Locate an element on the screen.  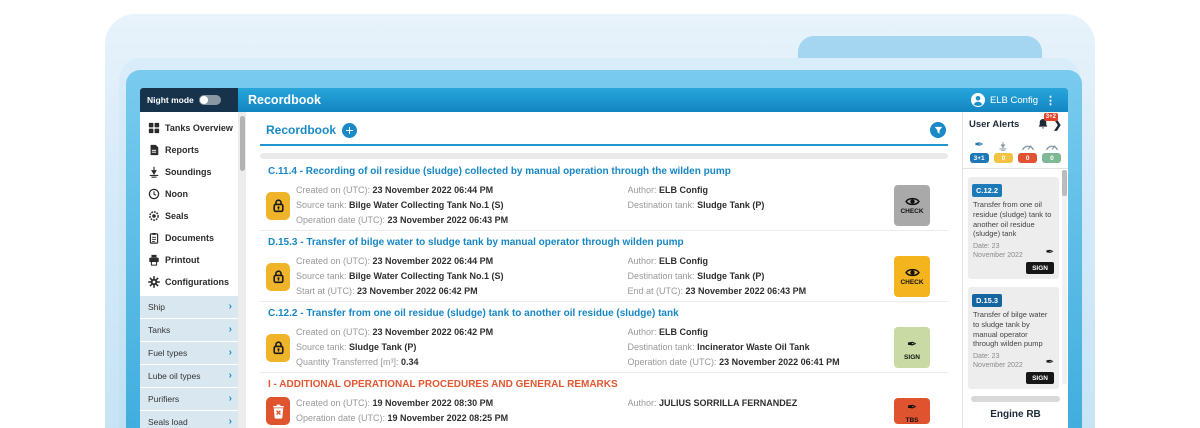
sidebar-subitem-tanks: Tanks › is located at coordinates (189, 330).